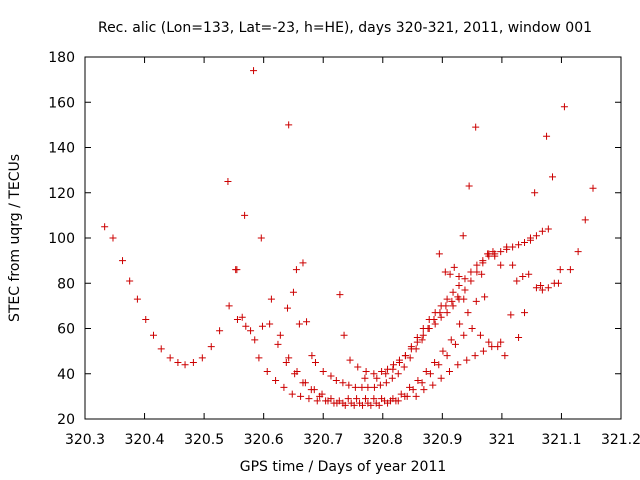 The image size is (640, 480). I want to click on y-tick-label: 160, so click(61, 103).